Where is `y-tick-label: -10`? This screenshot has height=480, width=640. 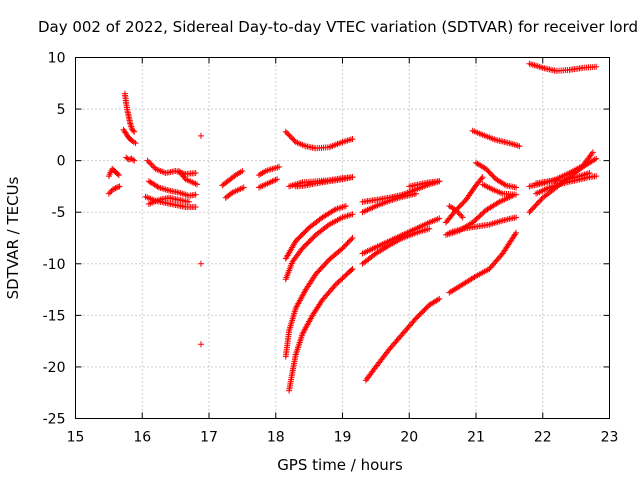
y-tick-label: -10 is located at coordinates (54, 265).